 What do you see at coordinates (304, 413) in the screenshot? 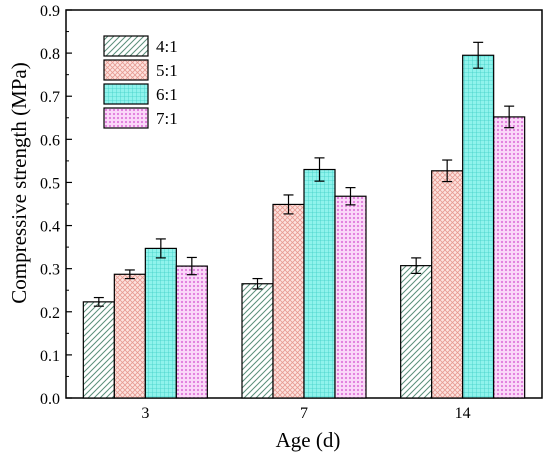
I see `x-tick-label: 7` at bounding box center [304, 413].